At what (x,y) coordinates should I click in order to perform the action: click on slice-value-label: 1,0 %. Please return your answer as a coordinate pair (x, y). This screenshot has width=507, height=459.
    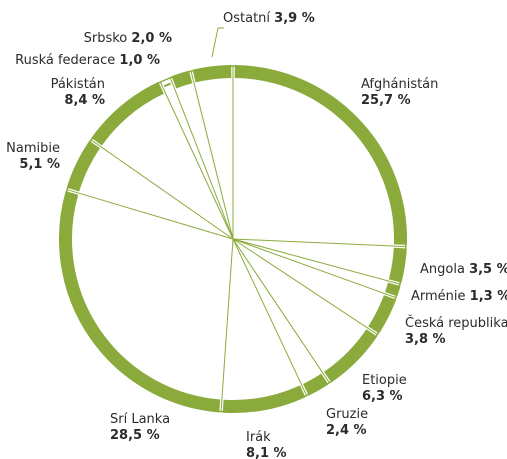
    Looking at the image, I should click on (139, 60).